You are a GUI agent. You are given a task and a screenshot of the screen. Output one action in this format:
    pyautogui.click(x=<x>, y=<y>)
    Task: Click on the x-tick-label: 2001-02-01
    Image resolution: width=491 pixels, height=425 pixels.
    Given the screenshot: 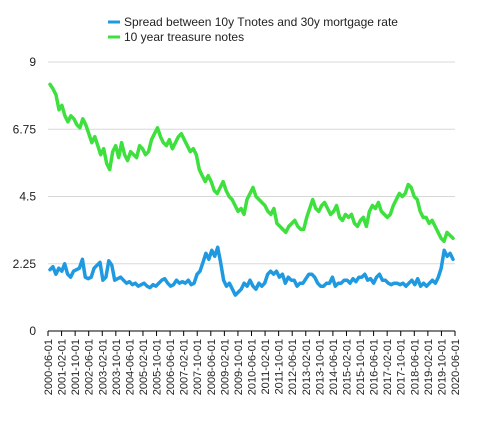 What is the action you would take?
    pyautogui.click(x=63, y=367)
    